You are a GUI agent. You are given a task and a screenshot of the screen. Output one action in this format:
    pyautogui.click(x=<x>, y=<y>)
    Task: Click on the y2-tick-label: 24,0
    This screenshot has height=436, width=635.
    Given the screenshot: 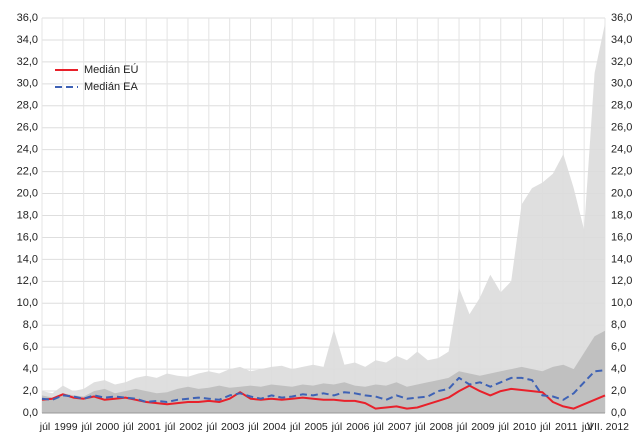 What is the action you would take?
    pyautogui.click(x=621, y=150)
    